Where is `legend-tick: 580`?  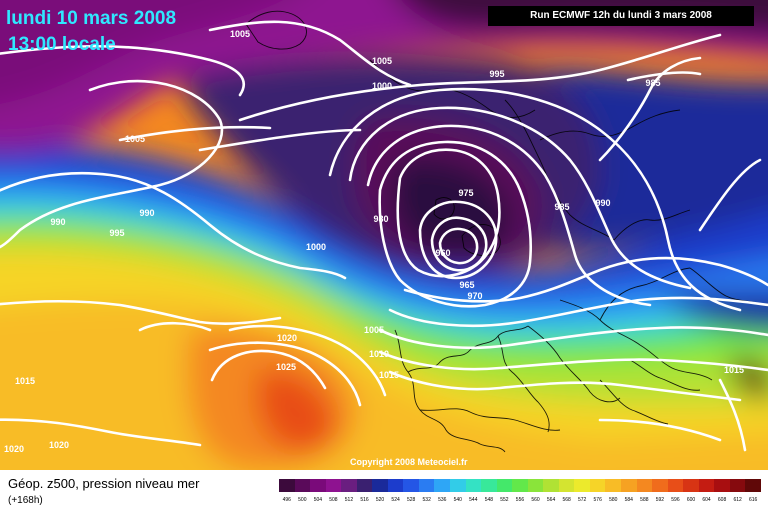 legend-tick: 580 is located at coordinates (613, 500).